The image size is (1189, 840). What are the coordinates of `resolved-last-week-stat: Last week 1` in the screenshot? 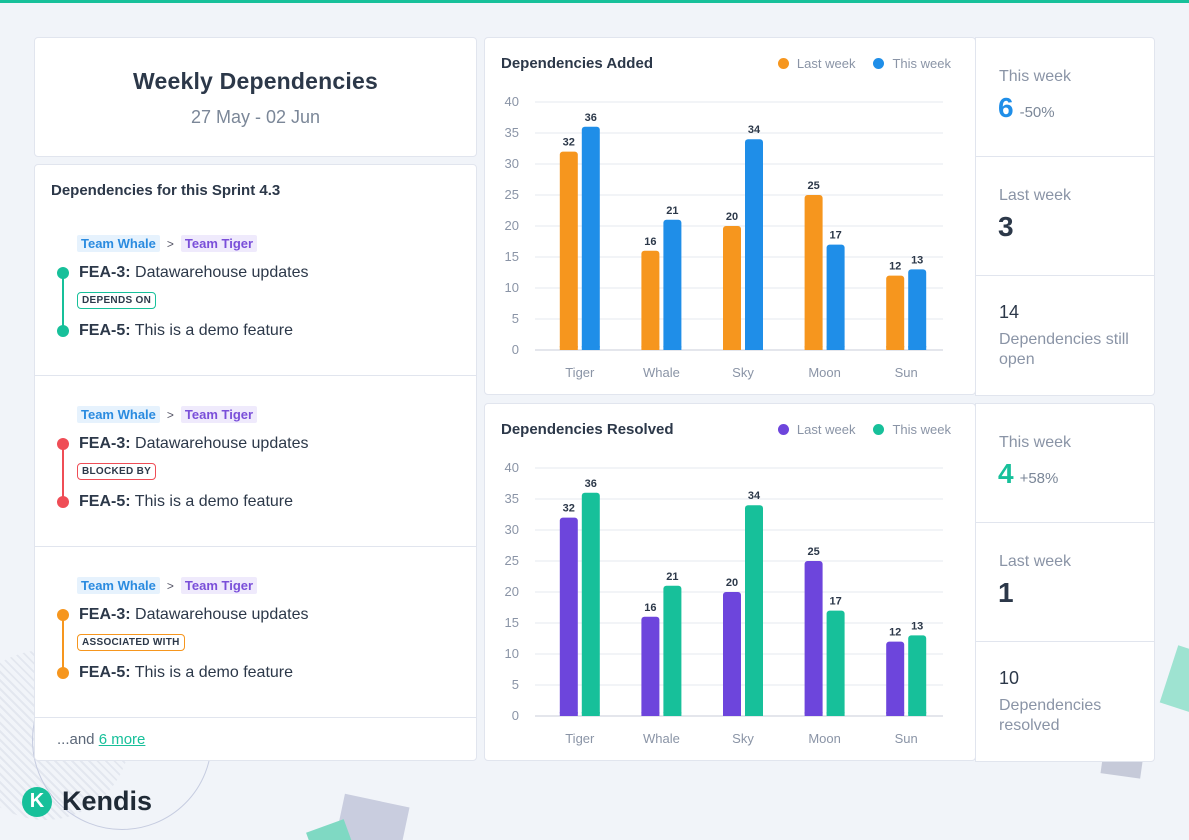 It's located at (1065, 582).